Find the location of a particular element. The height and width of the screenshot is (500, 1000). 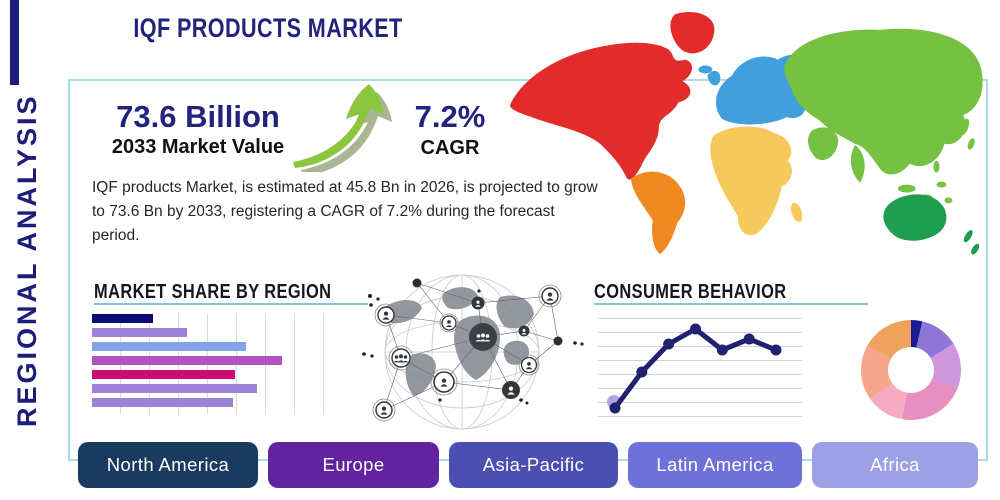

region-button-asia-pacific: Asia-Pacific is located at coordinates (533, 465).